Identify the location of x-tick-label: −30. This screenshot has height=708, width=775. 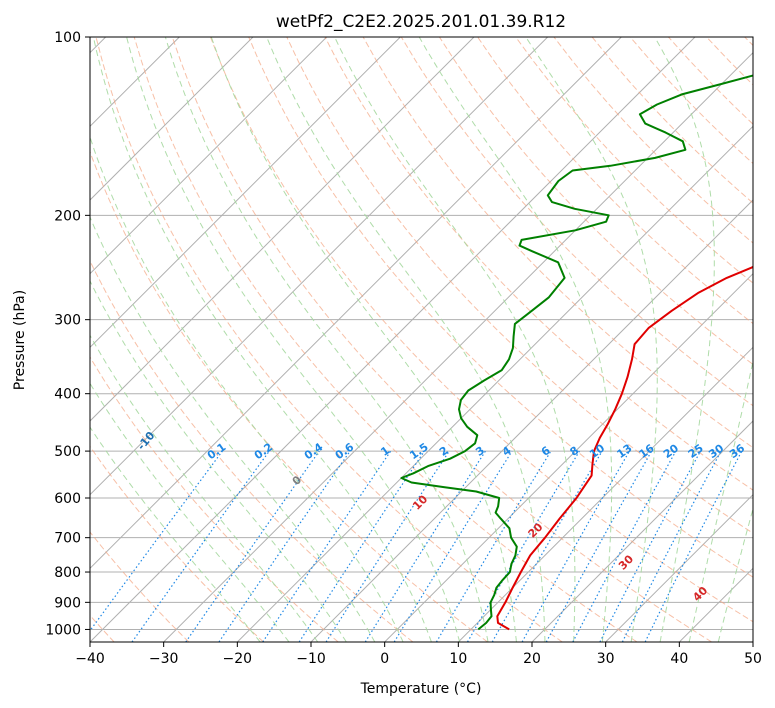
(164, 659).